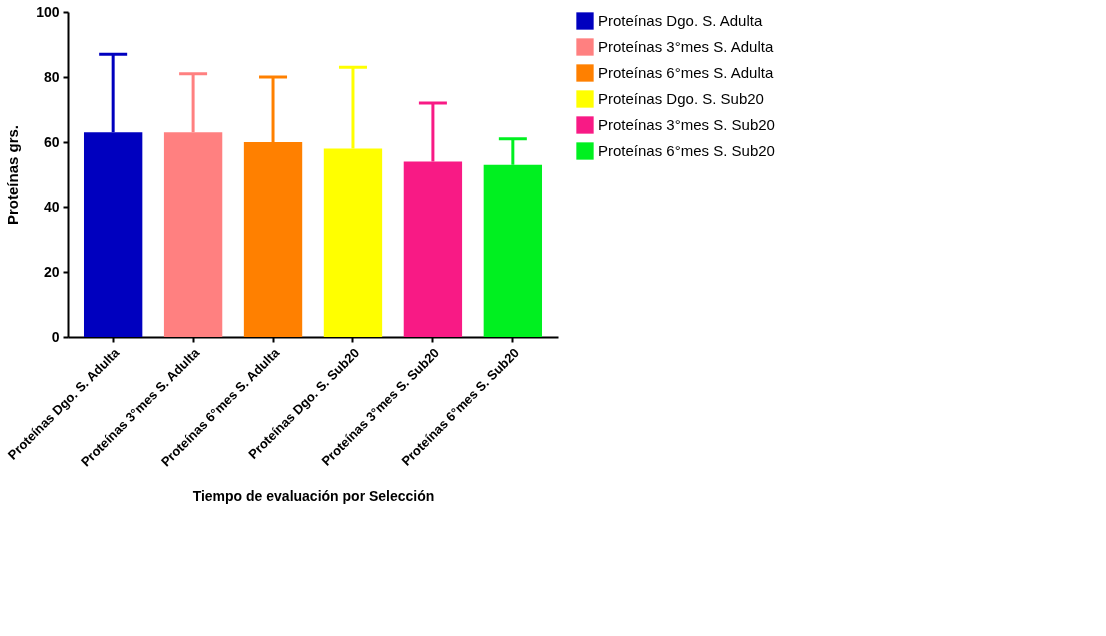 Image resolution: width=1106 pixels, height=636 pixels. I want to click on y-tick-label: 60, so click(51, 141).